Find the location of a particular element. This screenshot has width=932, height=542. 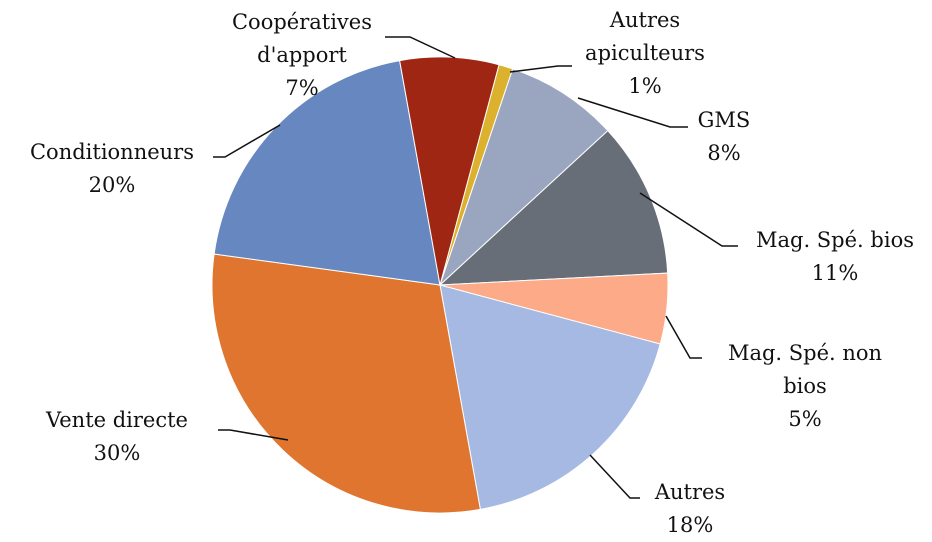

category-label: Conditionneurs is located at coordinates (111, 152).